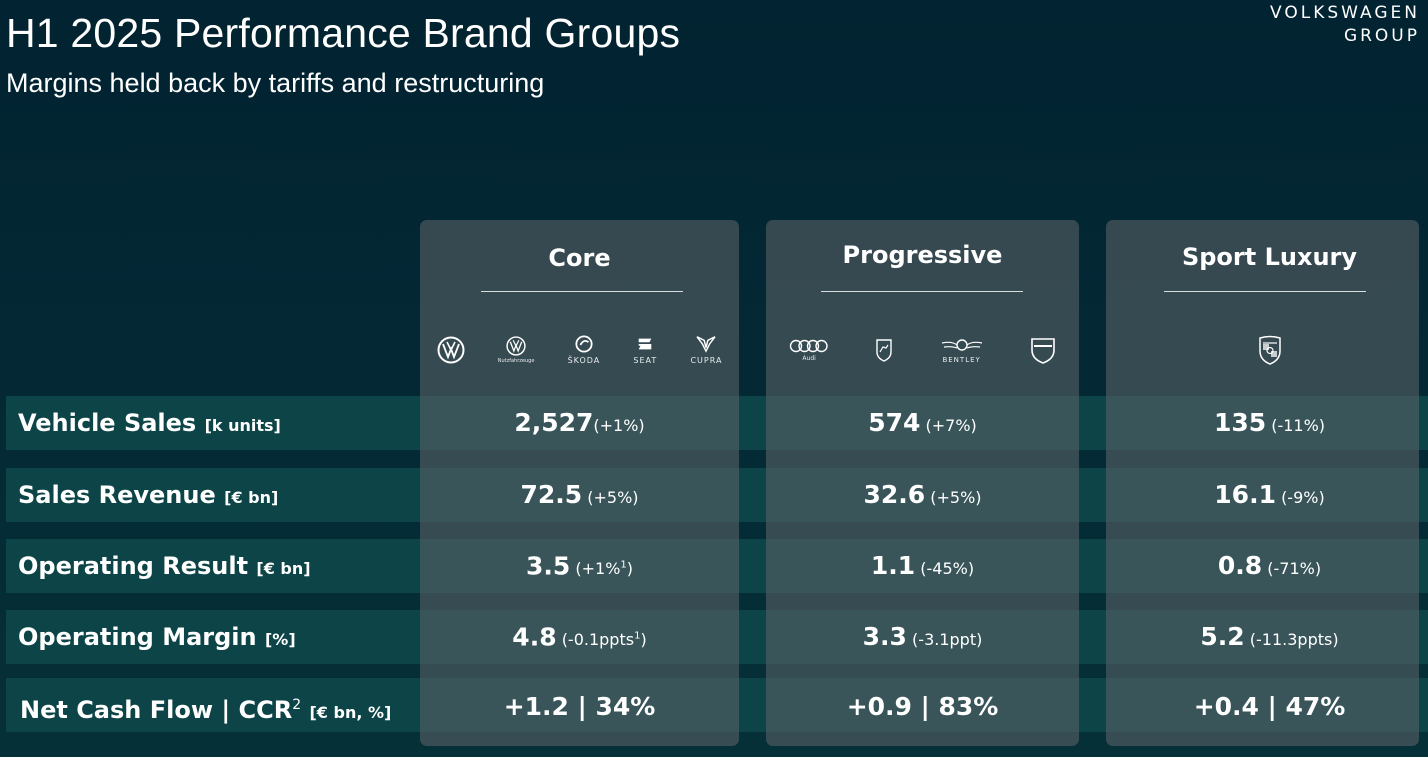  I want to click on cell-change: (-45%), so click(947, 568).